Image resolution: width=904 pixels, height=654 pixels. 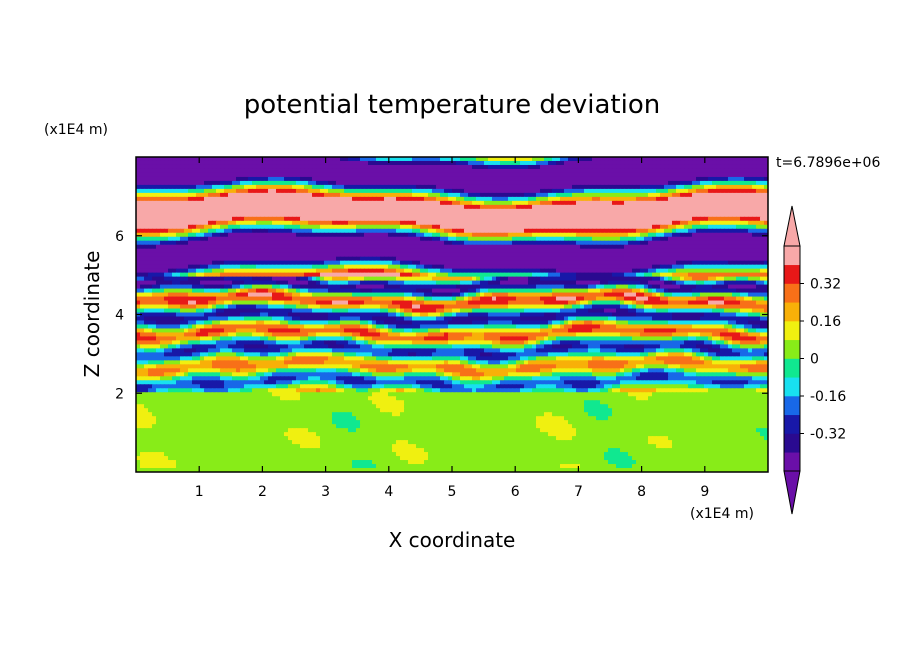 What do you see at coordinates (828, 163) in the screenshot?
I see `time-label: t=6.7896e+06` at bounding box center [828, 163].